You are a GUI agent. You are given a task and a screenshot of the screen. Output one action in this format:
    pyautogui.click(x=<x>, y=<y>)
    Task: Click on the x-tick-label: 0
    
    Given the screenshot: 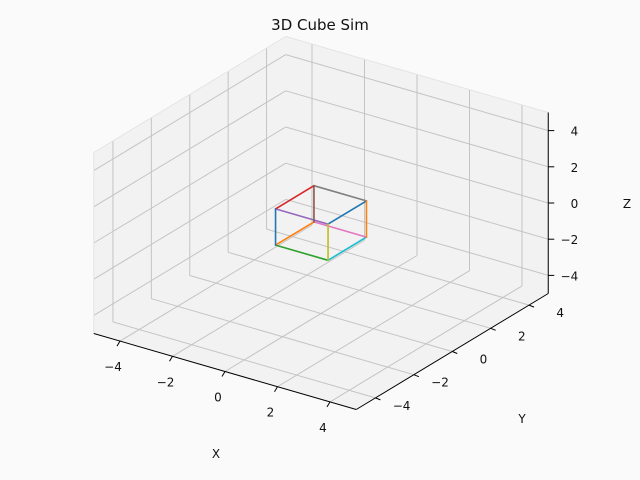 What is the action you would take?
    pyautogui.click(x=218, y=398)
    